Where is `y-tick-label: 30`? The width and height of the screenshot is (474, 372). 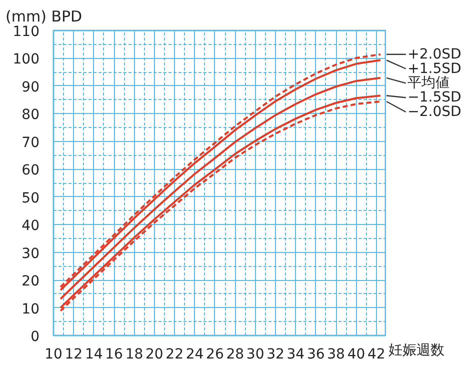 y-tick-label: 30 is located at coordinates (31, 254).